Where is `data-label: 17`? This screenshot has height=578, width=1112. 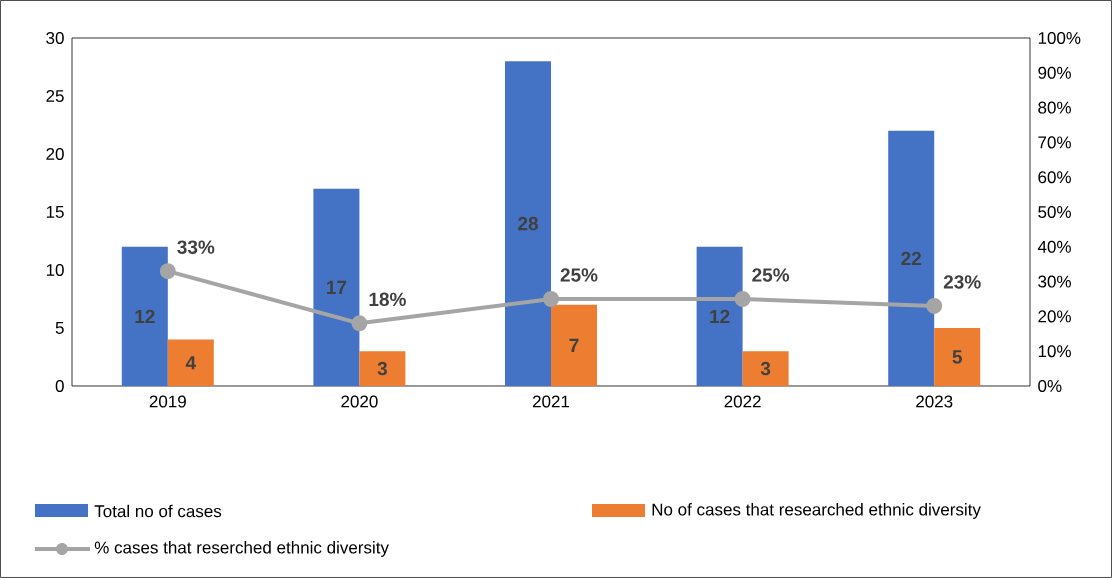 data-label: 17 is located at coordinates (337, 287).